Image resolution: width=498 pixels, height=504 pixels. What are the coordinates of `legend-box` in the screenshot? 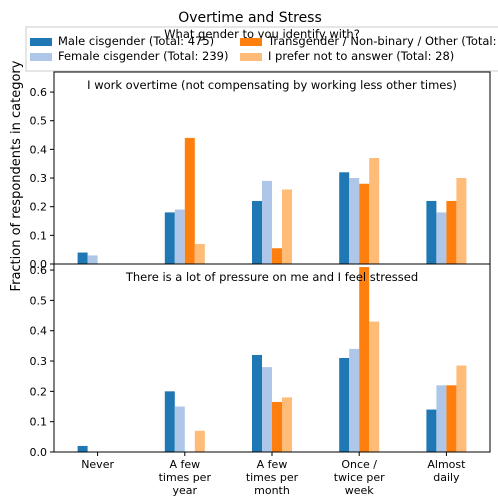 It's located at (261, 49).